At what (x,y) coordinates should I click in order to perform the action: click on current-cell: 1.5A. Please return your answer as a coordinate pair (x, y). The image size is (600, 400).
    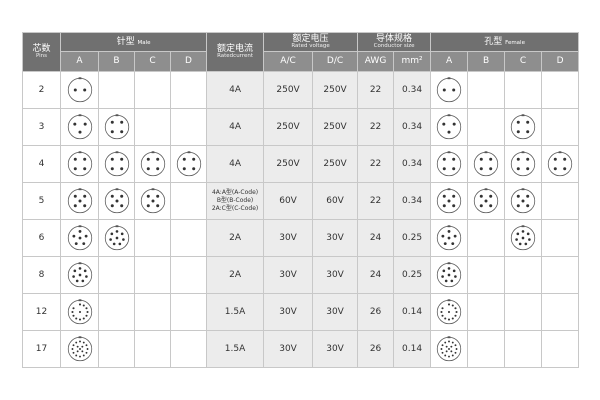
    Looking at the image, I should click on (235, 312).